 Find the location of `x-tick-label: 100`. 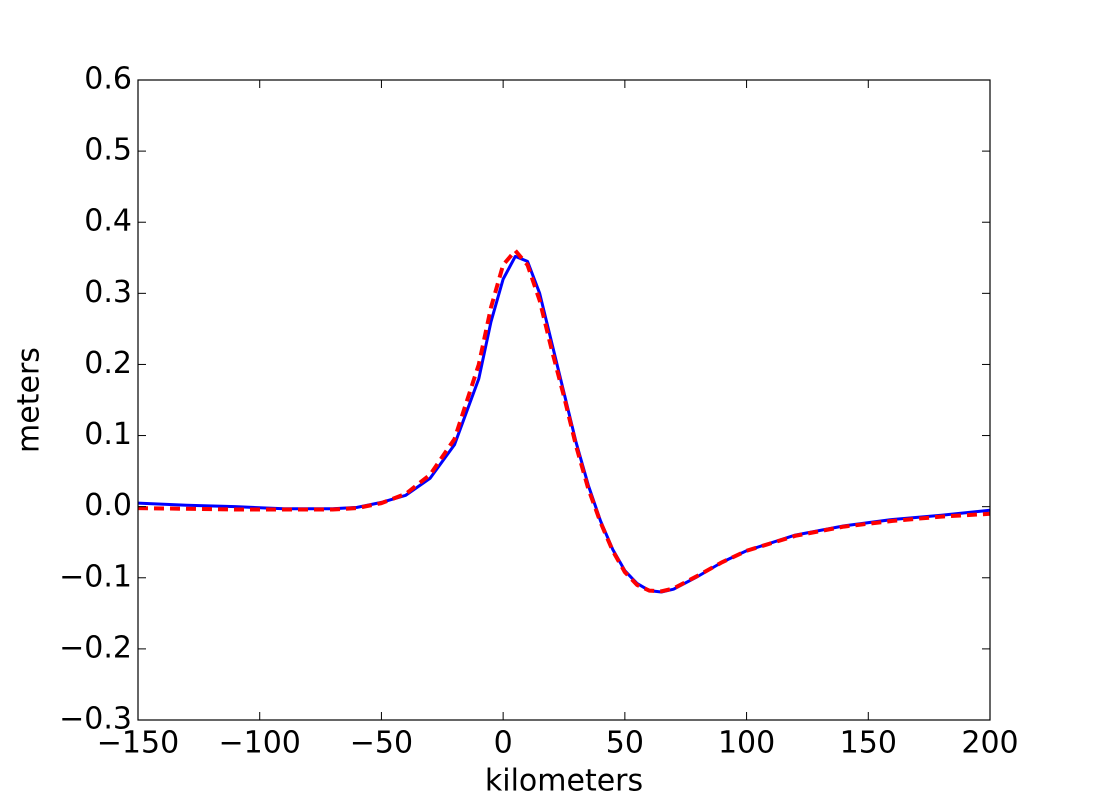

x-tick-label: 100 is located at coordinates (746, 743).